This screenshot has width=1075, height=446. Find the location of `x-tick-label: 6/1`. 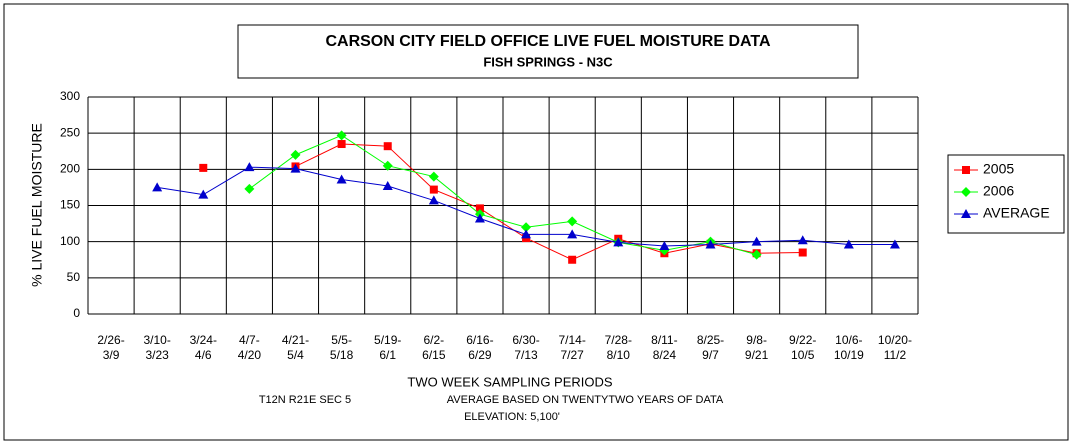

x-tick-label: 6/1 is located at coordinates (387, 355).